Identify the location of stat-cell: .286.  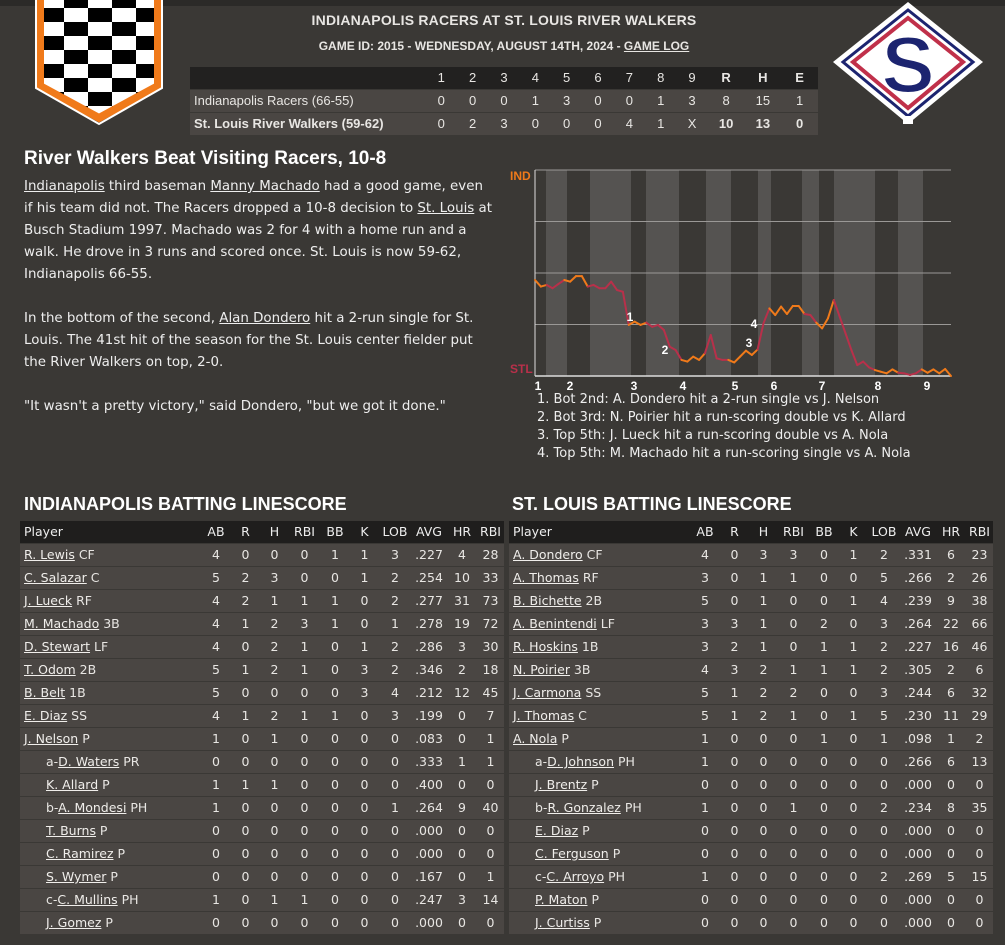
(429, 646).